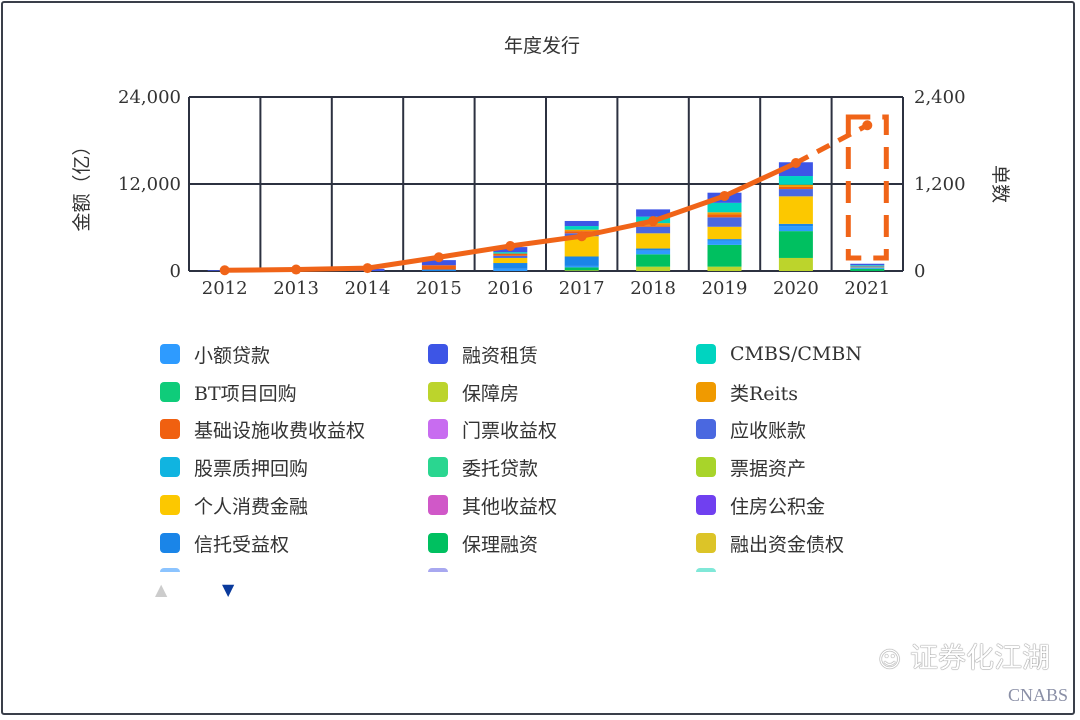 The width and height of the screenshot is (1080, 720). What do you see at coordinates (725, 288) in the screenshot?
I see `x-tick-label: 2019` at bounding box center [725, 288].